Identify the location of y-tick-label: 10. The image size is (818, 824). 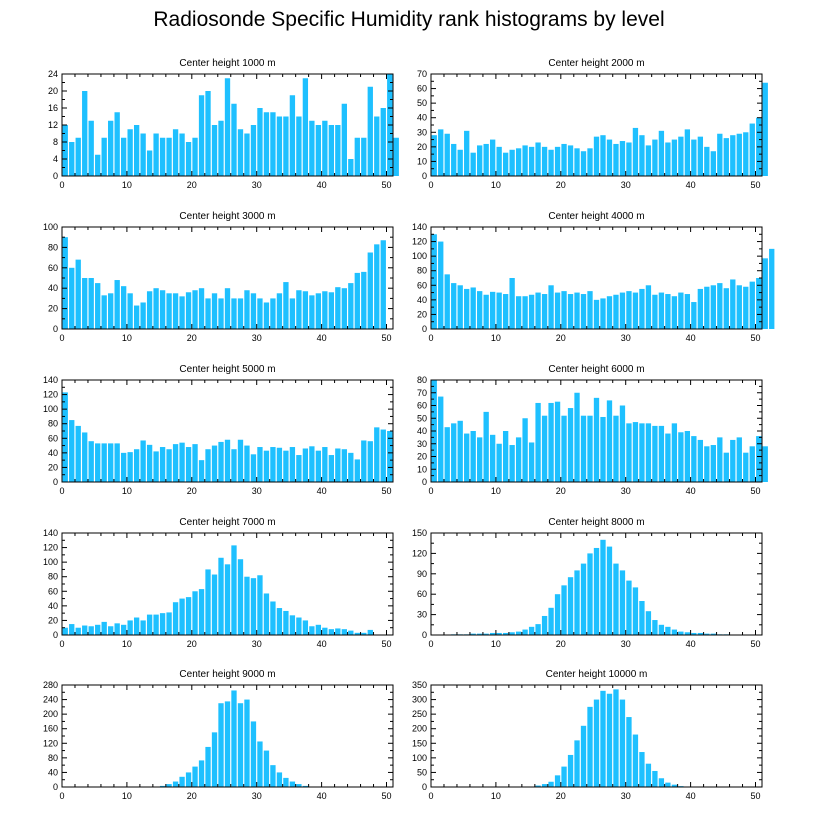
(422, 469).